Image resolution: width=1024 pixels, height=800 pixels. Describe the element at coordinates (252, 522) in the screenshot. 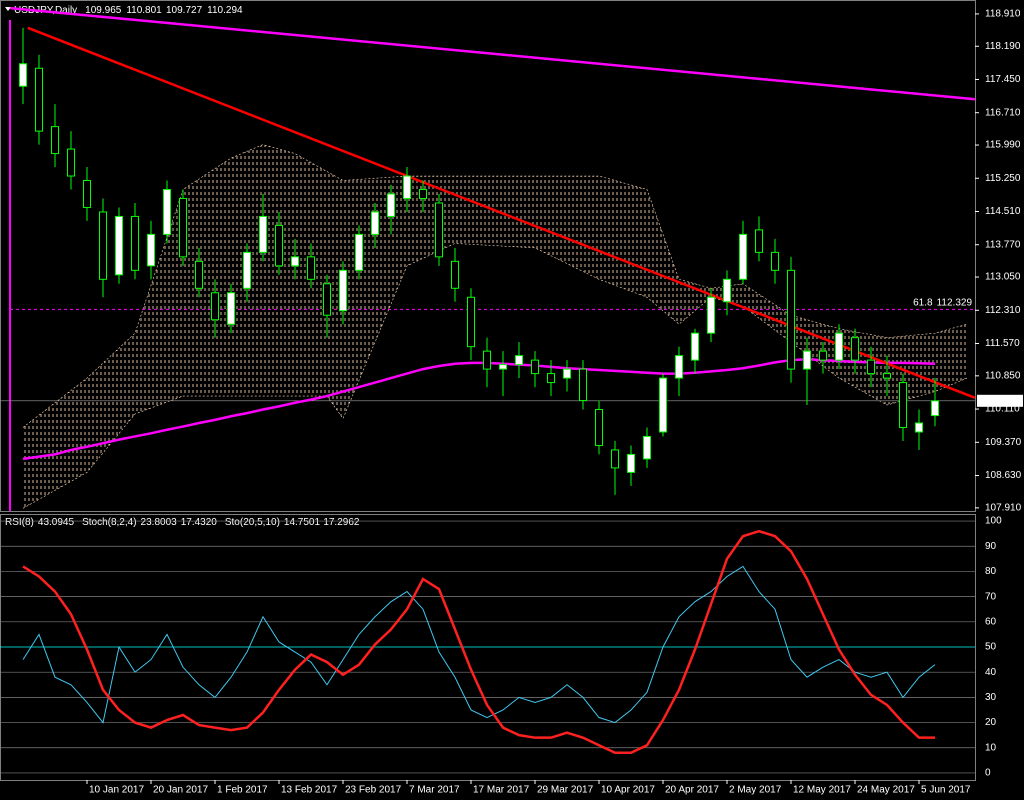

I see `legend-name: Sto(20,5,10)` at that location.